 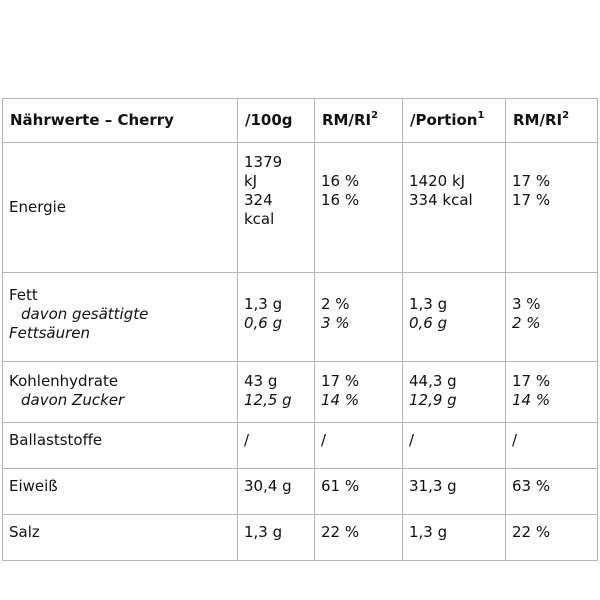 I want to click on header-ri-portion: RM/RI2, so click(x=551, y=120).